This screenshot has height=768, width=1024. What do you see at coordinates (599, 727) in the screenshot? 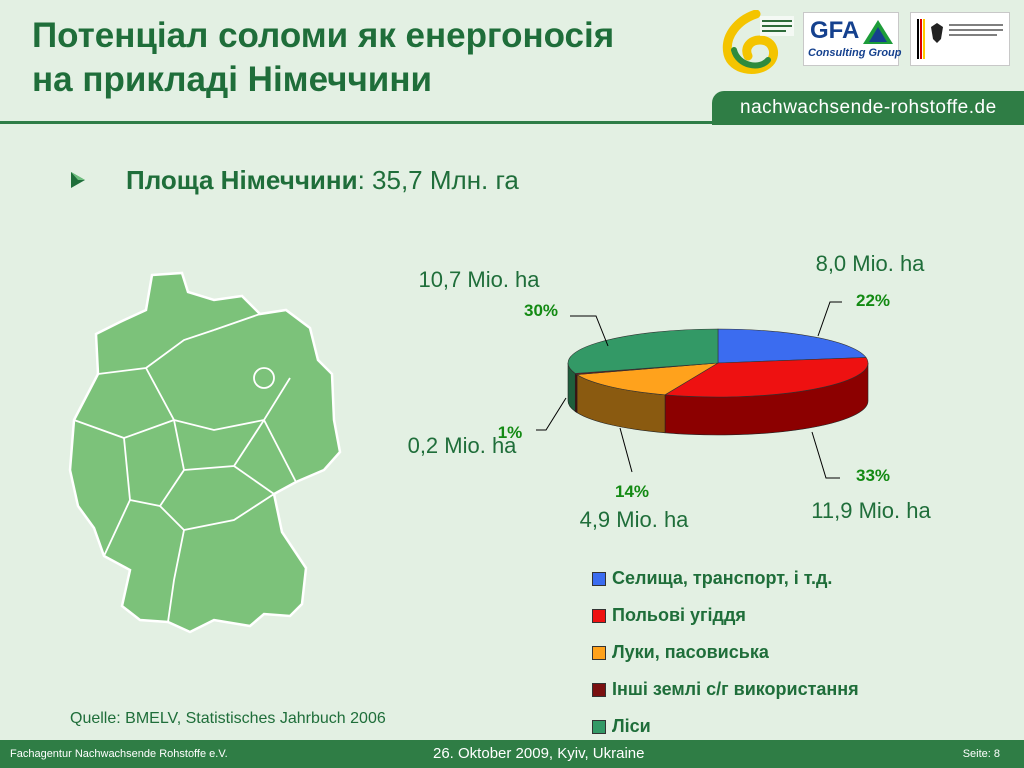
I see `legend-swatch-forest` at bounding box center [599, 727].